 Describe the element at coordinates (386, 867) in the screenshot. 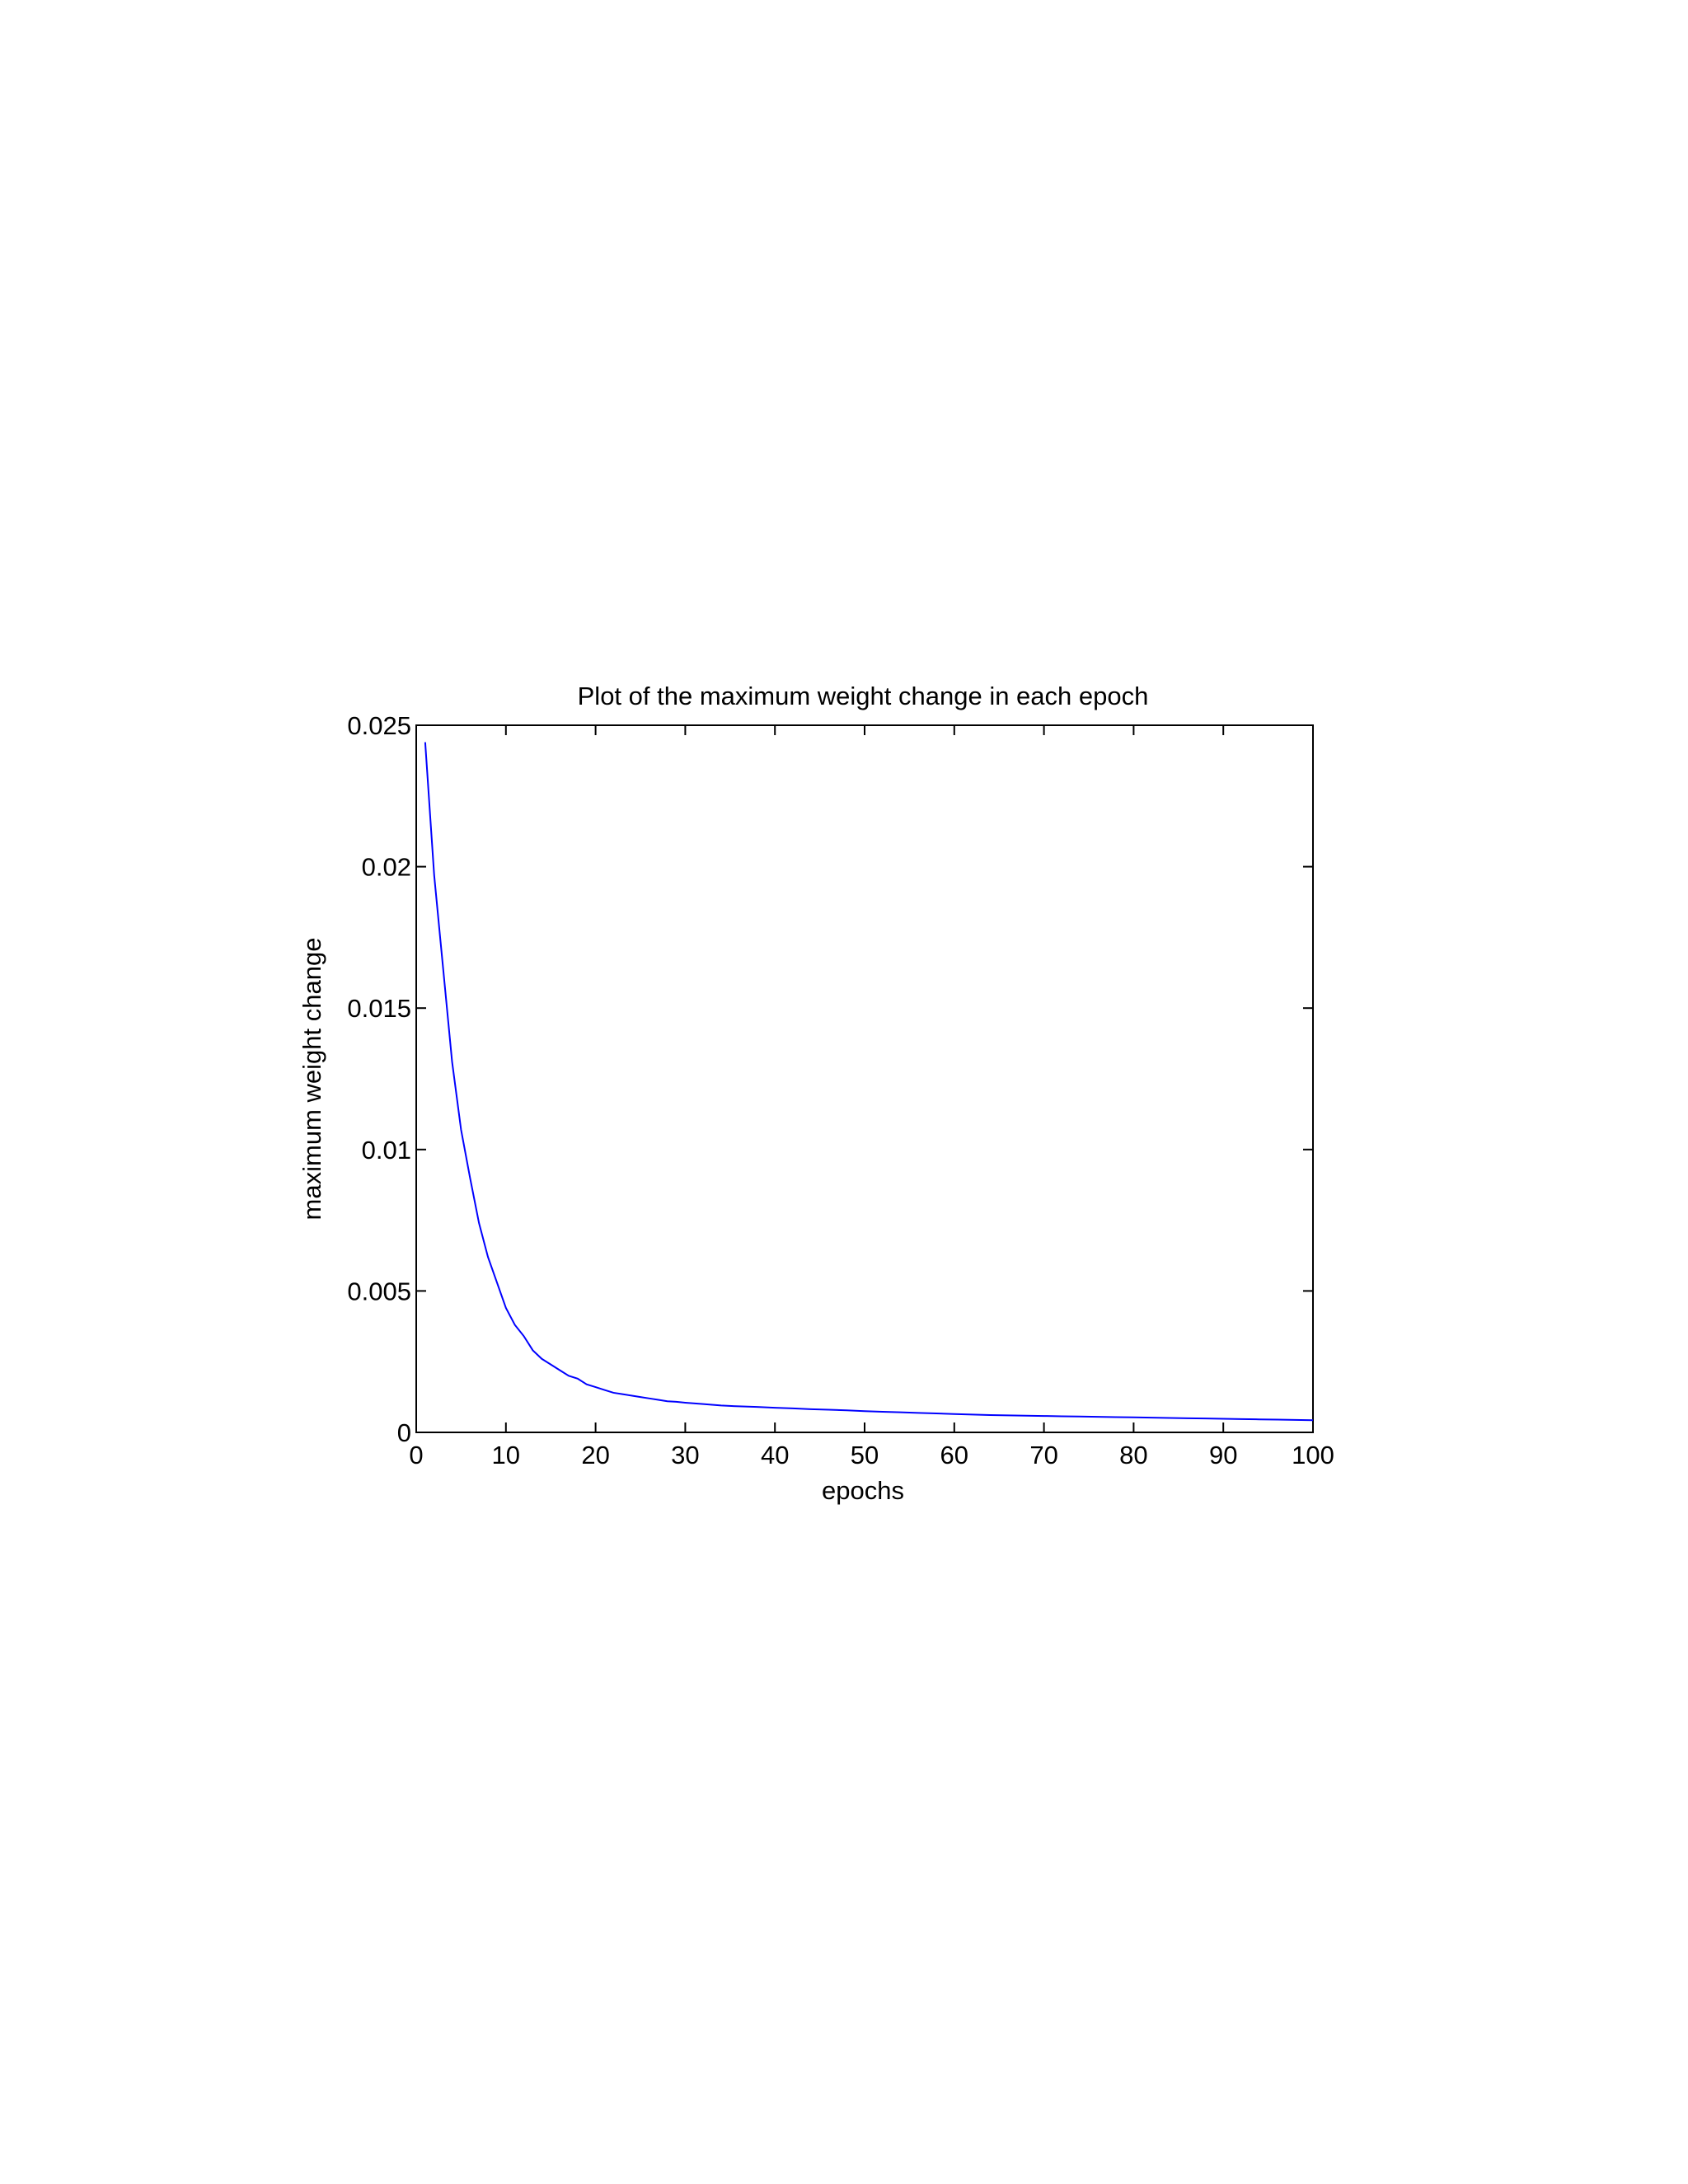

I see `y-tick-label: 0.02` at that location.